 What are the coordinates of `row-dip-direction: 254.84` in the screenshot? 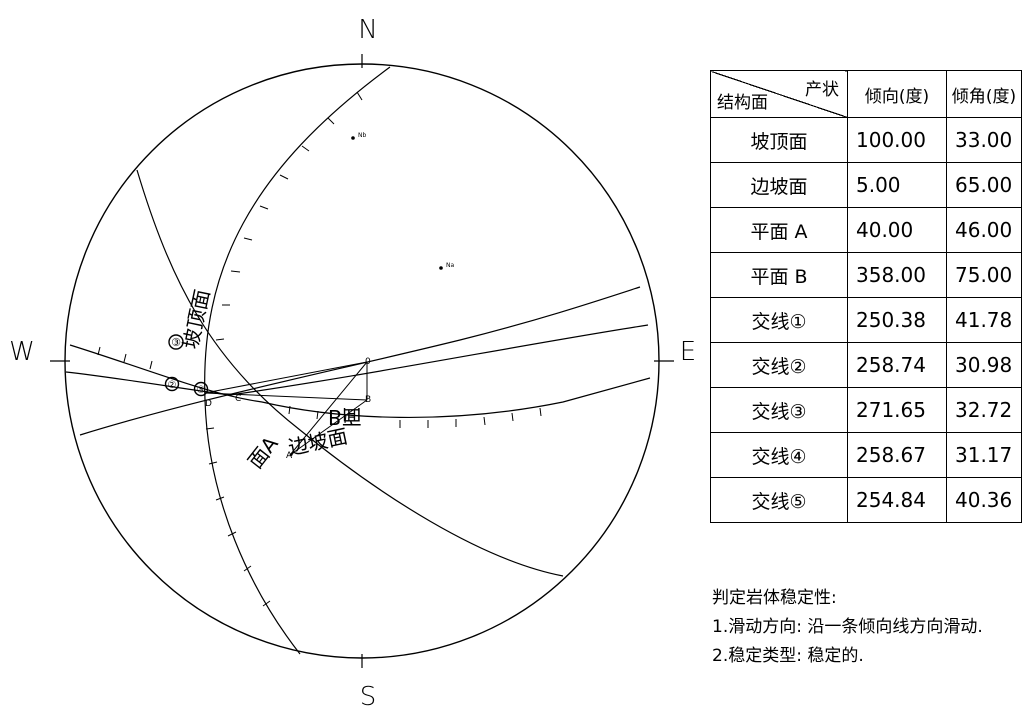 It's located at (897, 500).